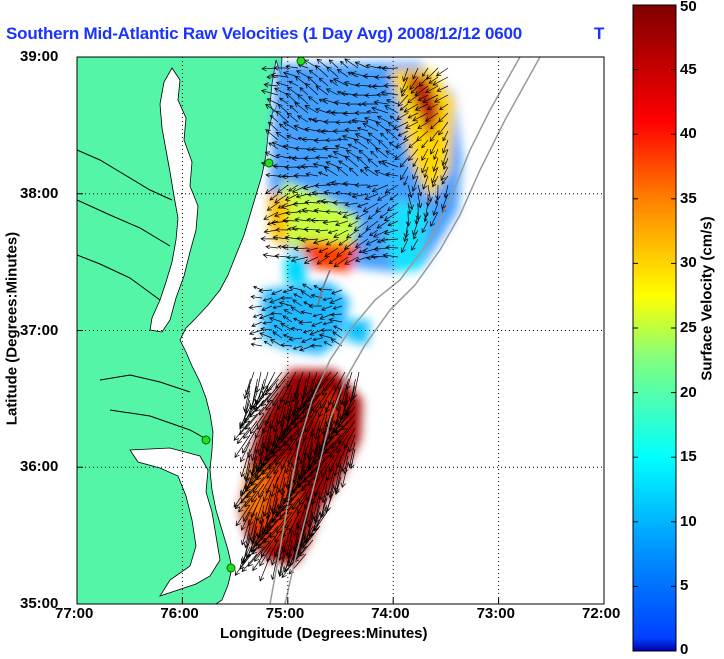  I want to click on colorbar-tick-label: 10, so click(688, 521).